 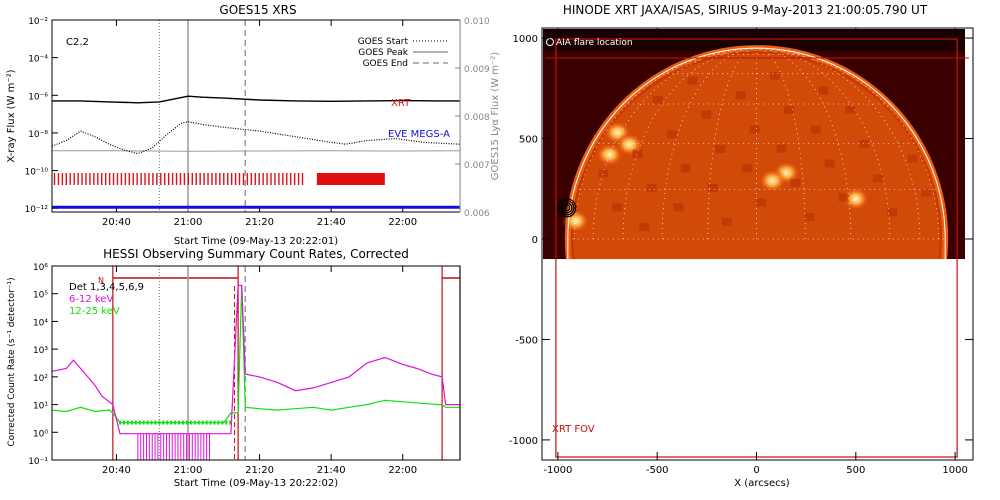 I want to click on xrt-blank-area, so click(x=754, y=259).